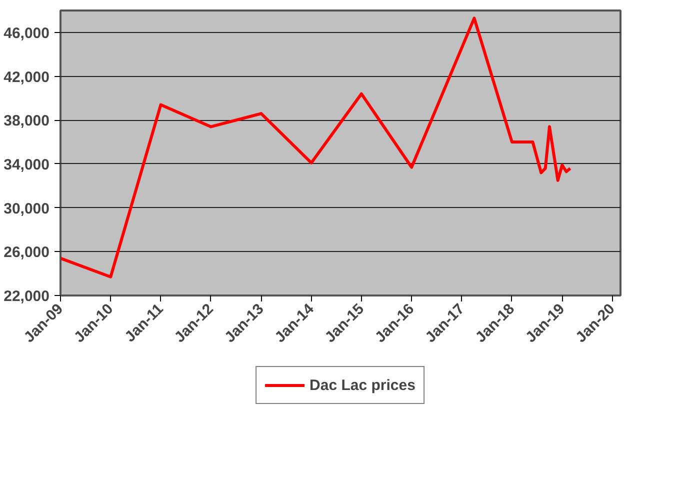 The image size is (695, 481). What do you see at coordinates (27, 165) in the screenshot?
I see `y-tick-label: 34,000` at bounding box center [27, 165].